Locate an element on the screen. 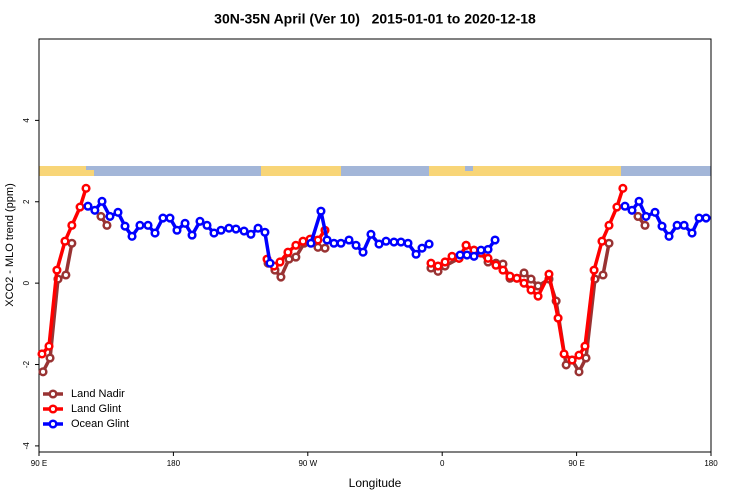 Image resolution: width=750 pixels, height=500 pixels. y-axis-label: XCO2 - MLO trend (ppm) is located at coordinates (10, 244).